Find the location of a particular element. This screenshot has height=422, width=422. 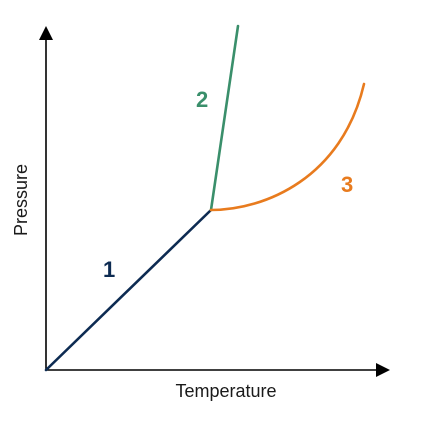

curve-2-line is located at coordinates (224, 118).